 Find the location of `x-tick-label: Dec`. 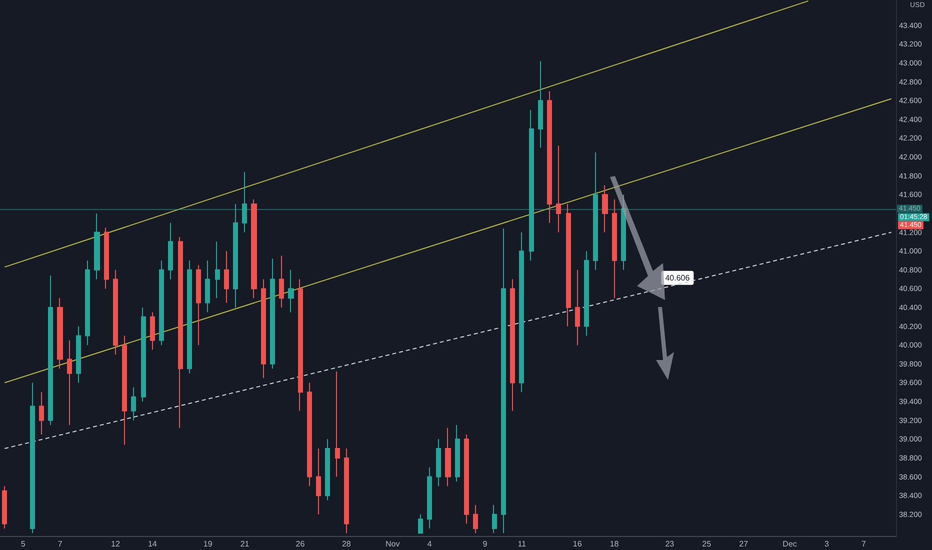

x-tick-label: Dec is located at coordinates (789, 544).